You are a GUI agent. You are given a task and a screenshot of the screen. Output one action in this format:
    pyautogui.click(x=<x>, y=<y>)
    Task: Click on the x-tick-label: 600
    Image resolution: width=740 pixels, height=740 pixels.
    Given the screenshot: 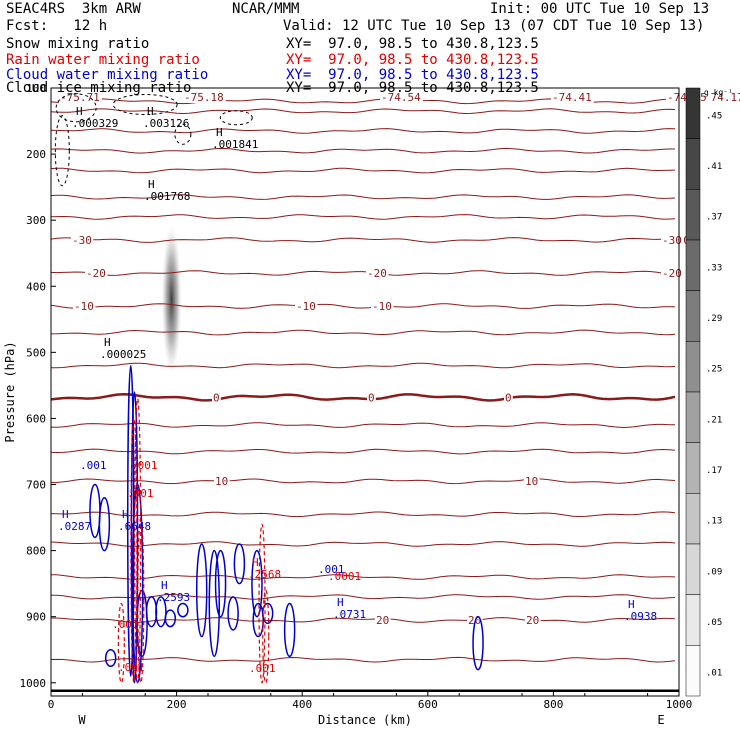 What is the action you would take?
    pyautogui.click(x=428, y=704)
    